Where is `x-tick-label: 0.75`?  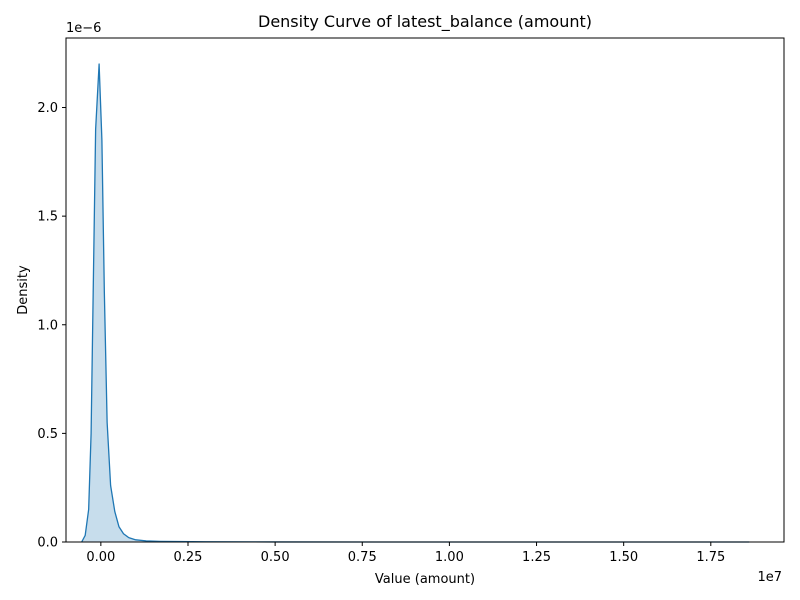 x-tick-label: 0.75 is located at coordinates (362, 557).